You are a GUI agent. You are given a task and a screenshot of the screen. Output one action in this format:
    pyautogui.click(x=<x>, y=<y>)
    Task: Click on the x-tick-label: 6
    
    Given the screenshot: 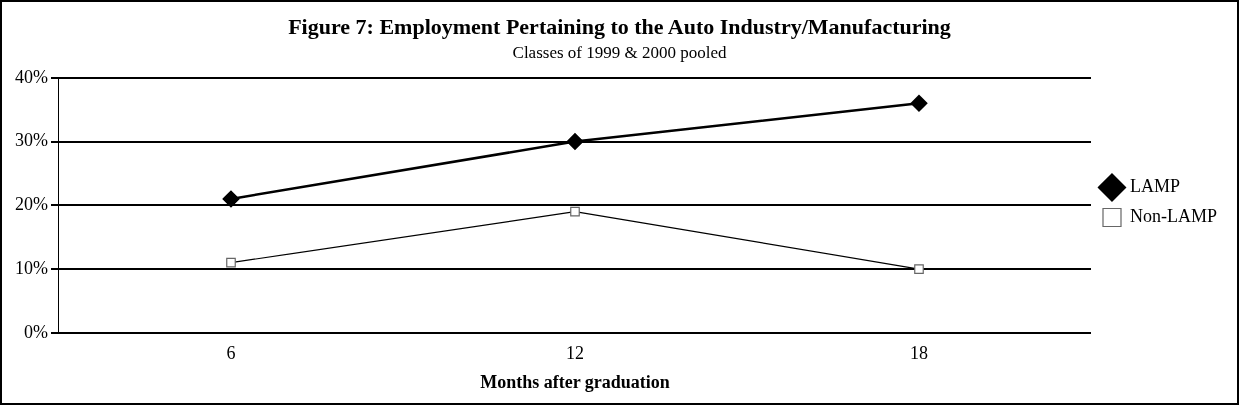 What is the action you would take?
    pyautogui.click(x=231, y=353)
    